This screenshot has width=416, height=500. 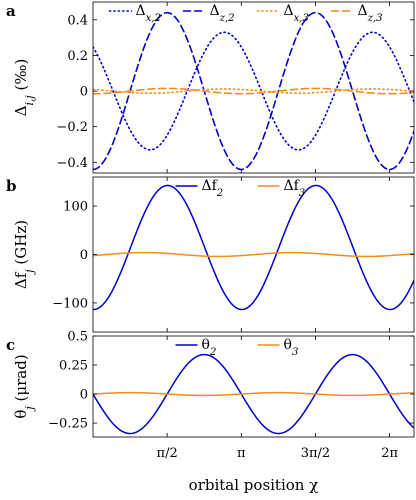 I want to click on x-tick-label-3: 2π, so click(x=389, y=453).